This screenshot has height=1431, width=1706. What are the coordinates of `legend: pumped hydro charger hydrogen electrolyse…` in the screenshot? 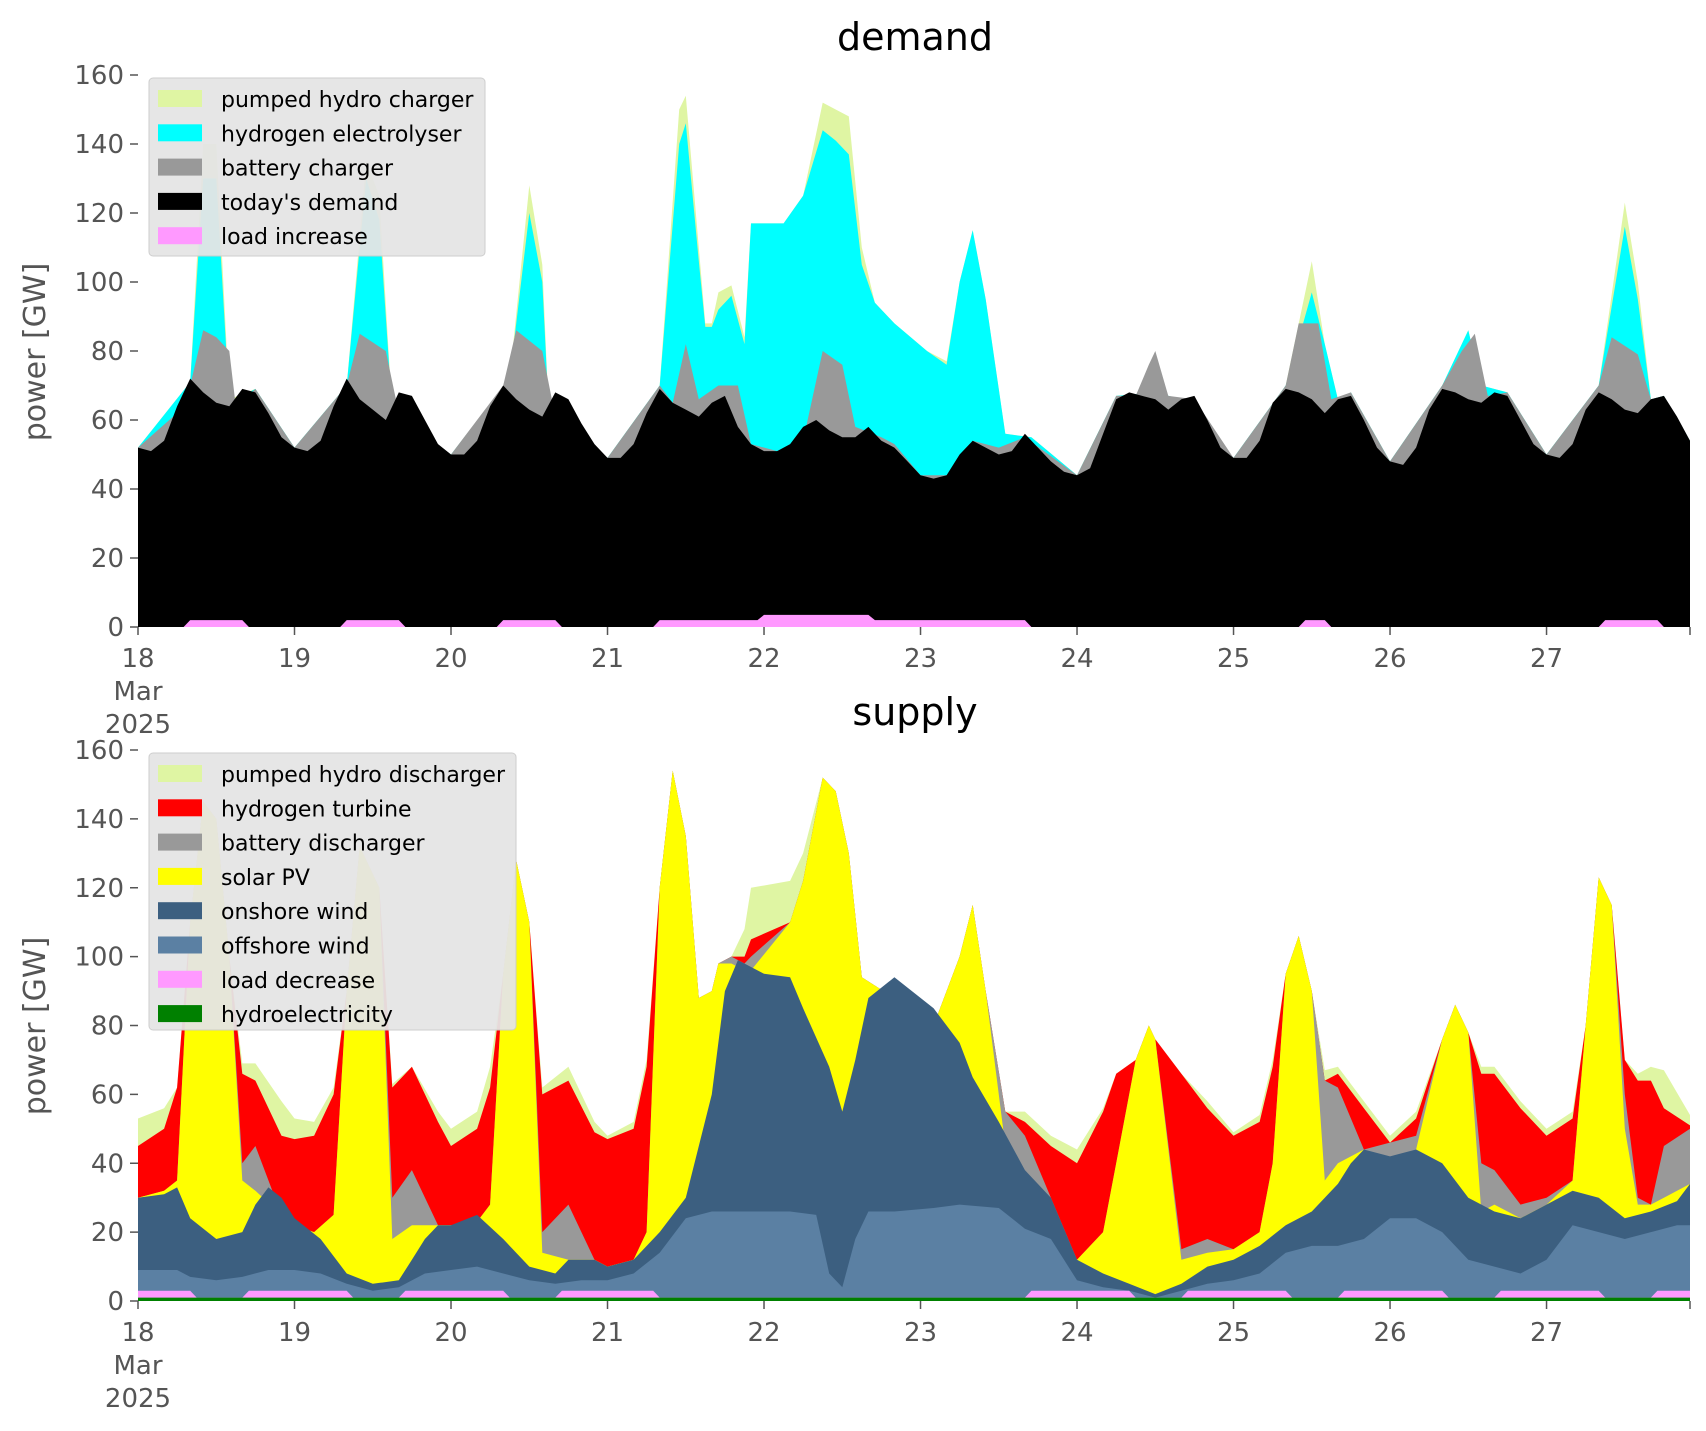 It's located at (317, 167).